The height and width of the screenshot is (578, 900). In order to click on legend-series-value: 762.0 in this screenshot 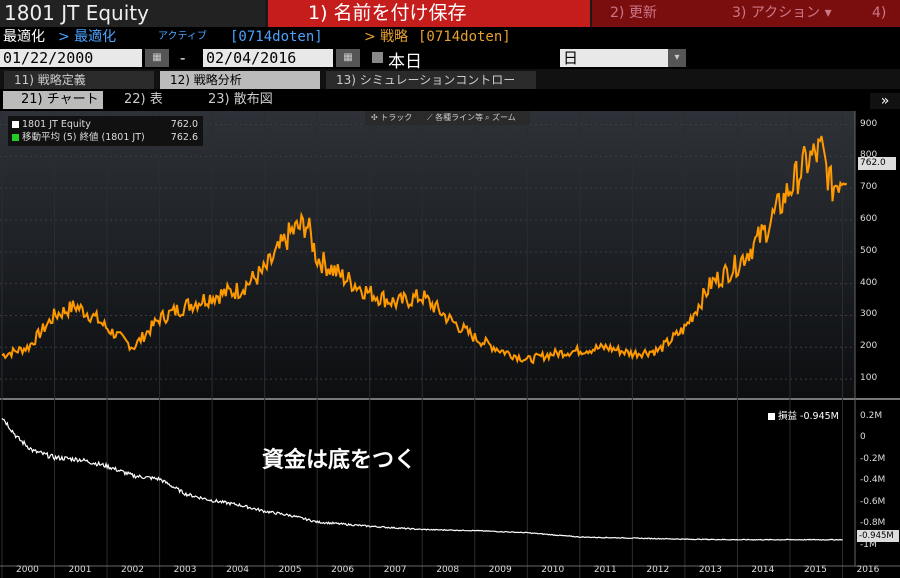, I will do `click(184, 124)`.